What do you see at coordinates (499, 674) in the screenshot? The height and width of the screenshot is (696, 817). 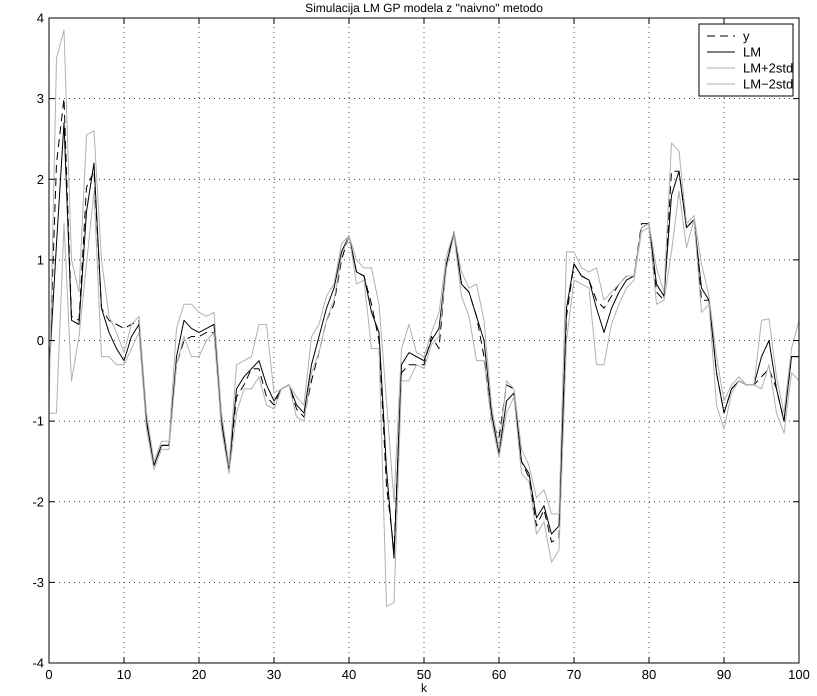 I see `x-tick-label: 60` at bounding box center [499, 674].